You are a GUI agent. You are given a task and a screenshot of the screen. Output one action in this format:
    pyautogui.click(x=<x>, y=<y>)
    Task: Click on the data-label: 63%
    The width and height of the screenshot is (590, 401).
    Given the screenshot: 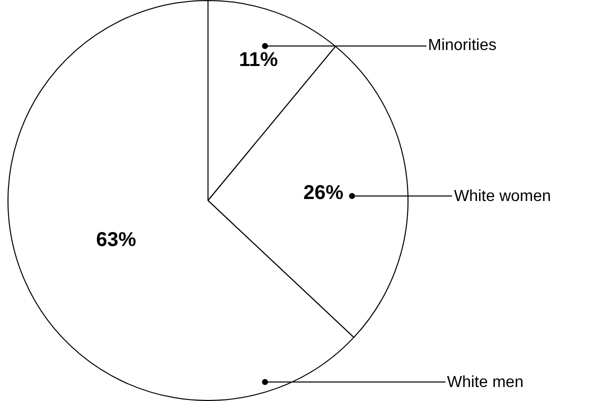 What is the action you would take?
    pyautogui.click(x=116, y=240)
    